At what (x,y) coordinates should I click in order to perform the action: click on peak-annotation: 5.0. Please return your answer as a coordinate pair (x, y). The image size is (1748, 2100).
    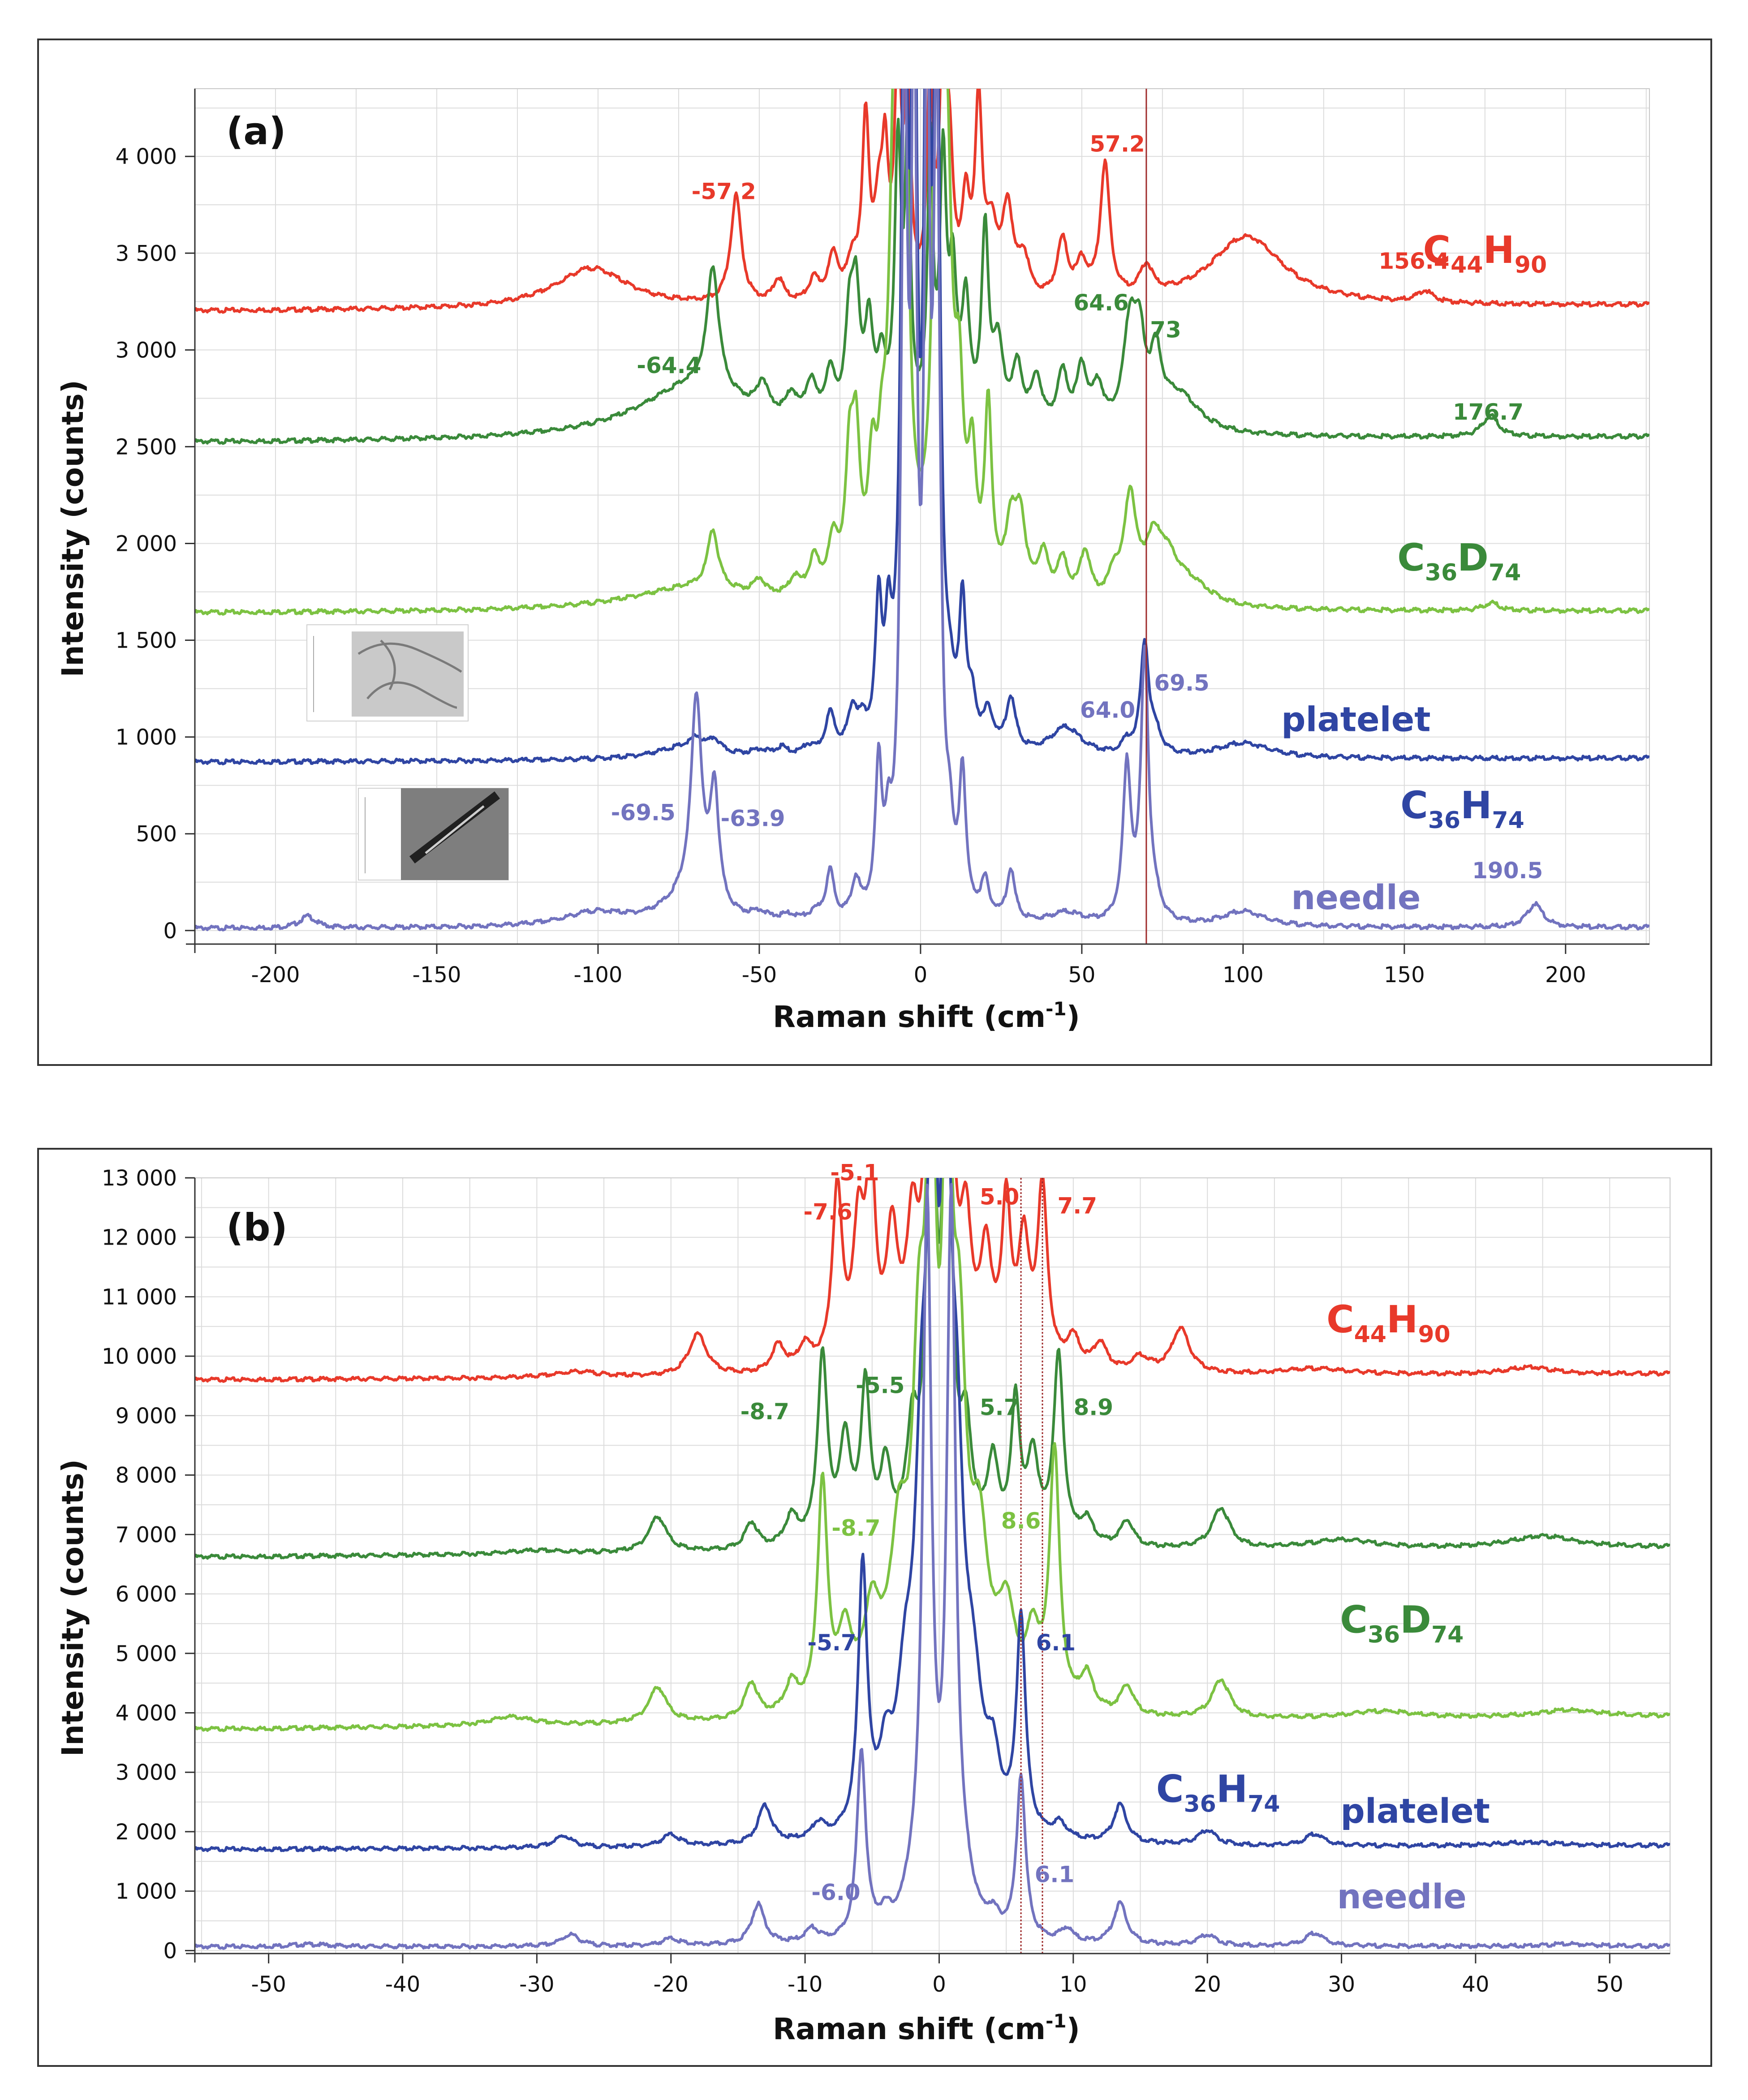
    Looking at the image, I should click on (1000, 1197).